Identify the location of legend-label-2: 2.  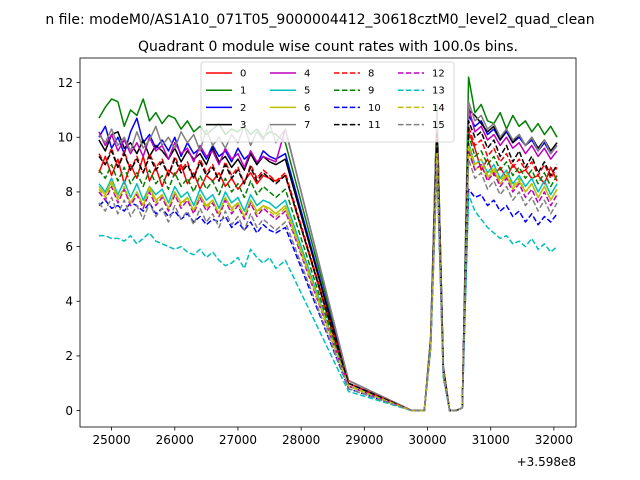
(243, 108).